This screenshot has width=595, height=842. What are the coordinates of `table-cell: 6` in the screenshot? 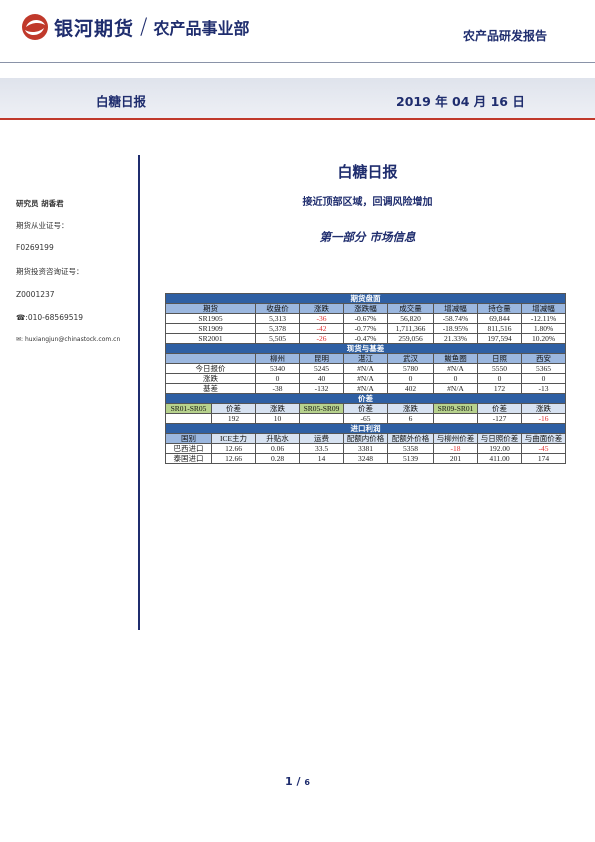 It's located at (410, 418).